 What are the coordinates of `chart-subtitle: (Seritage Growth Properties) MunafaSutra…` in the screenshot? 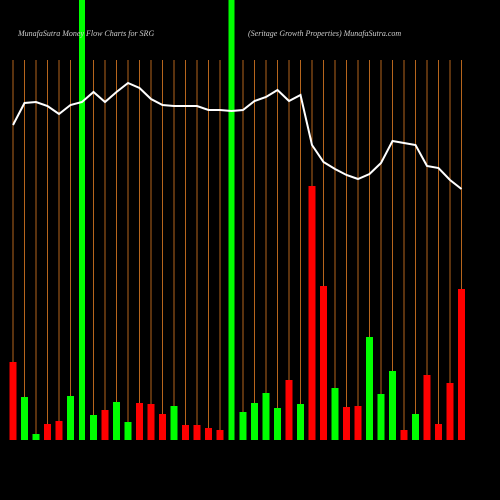 It's located at (324, 33).